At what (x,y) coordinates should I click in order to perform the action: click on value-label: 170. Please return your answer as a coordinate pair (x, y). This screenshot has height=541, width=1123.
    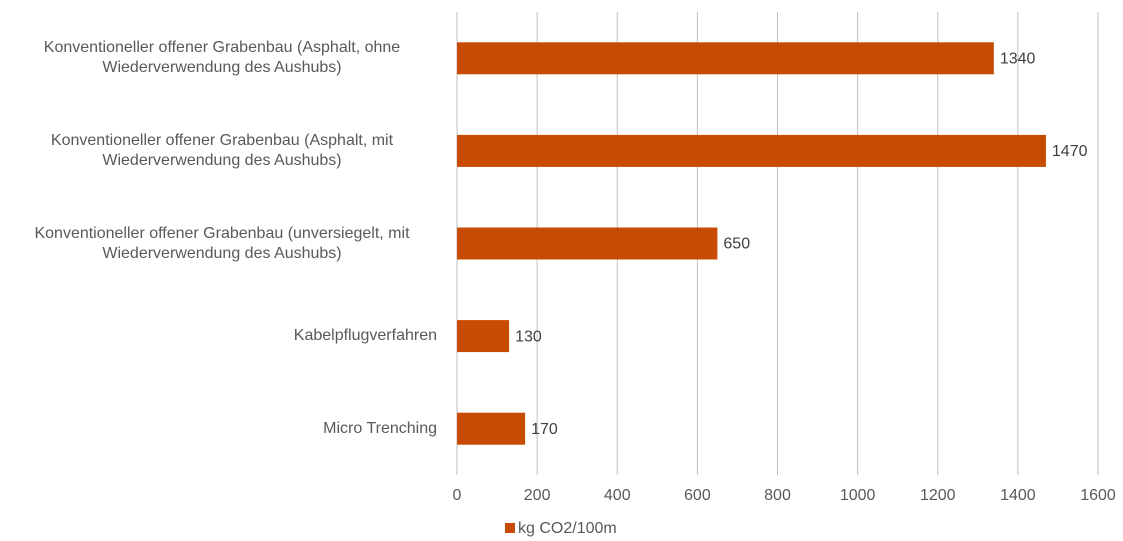
    Looking at the image, I should click on (544, 429).